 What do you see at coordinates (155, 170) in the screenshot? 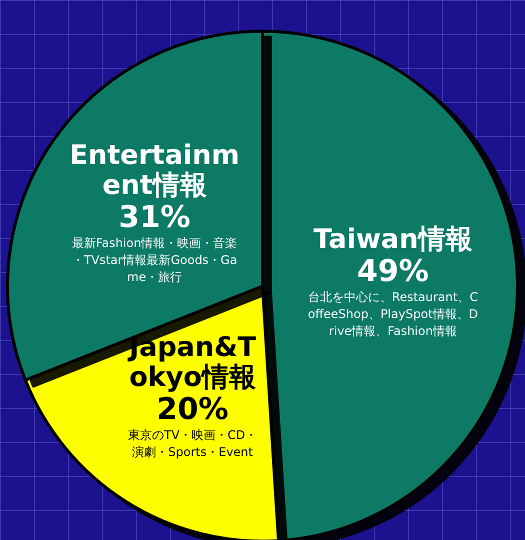
I see `slice-label: Entertainment情報` at bounding box center [155, 170].